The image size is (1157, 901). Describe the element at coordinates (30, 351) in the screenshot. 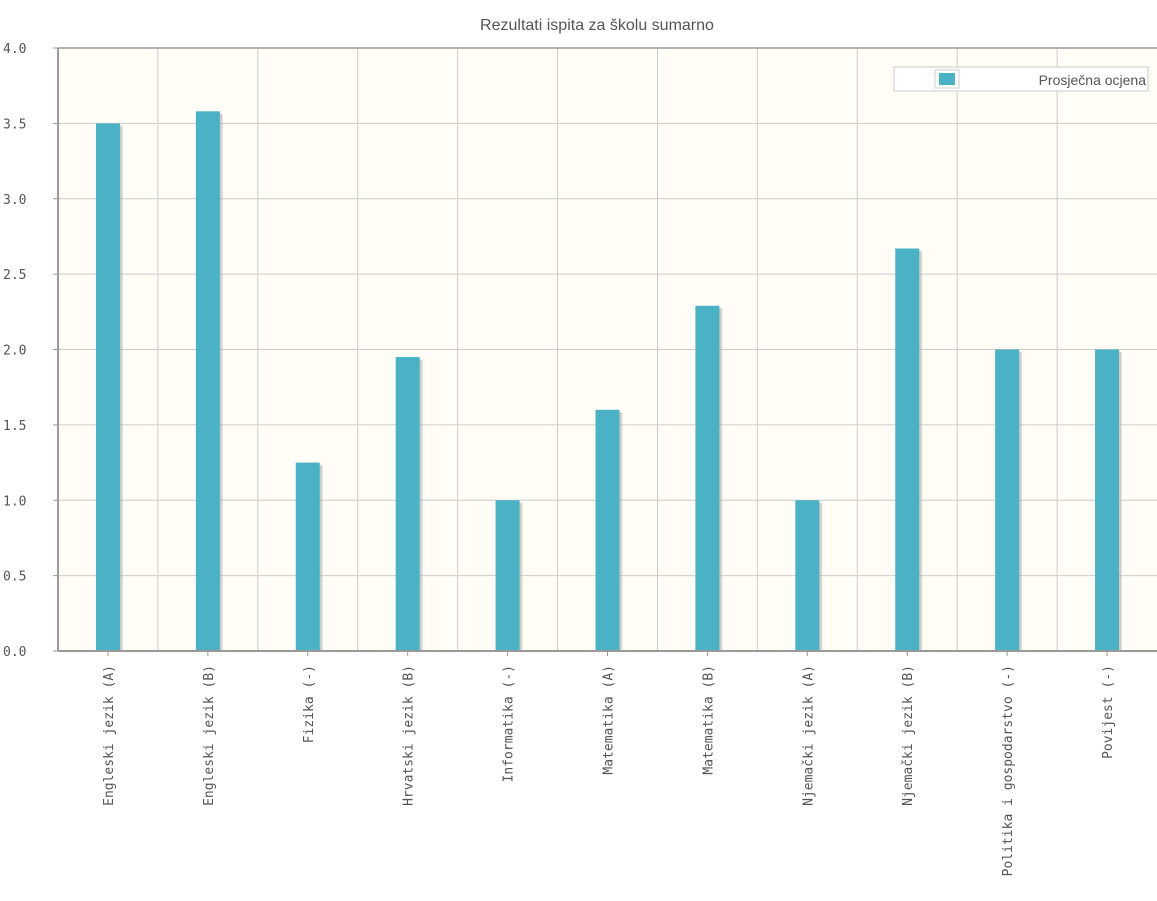

I see `y-axis-ticks: 0.0 0.5 1.0 1.5 2.0 2.5 3.0 3.5 4.0` at that location.